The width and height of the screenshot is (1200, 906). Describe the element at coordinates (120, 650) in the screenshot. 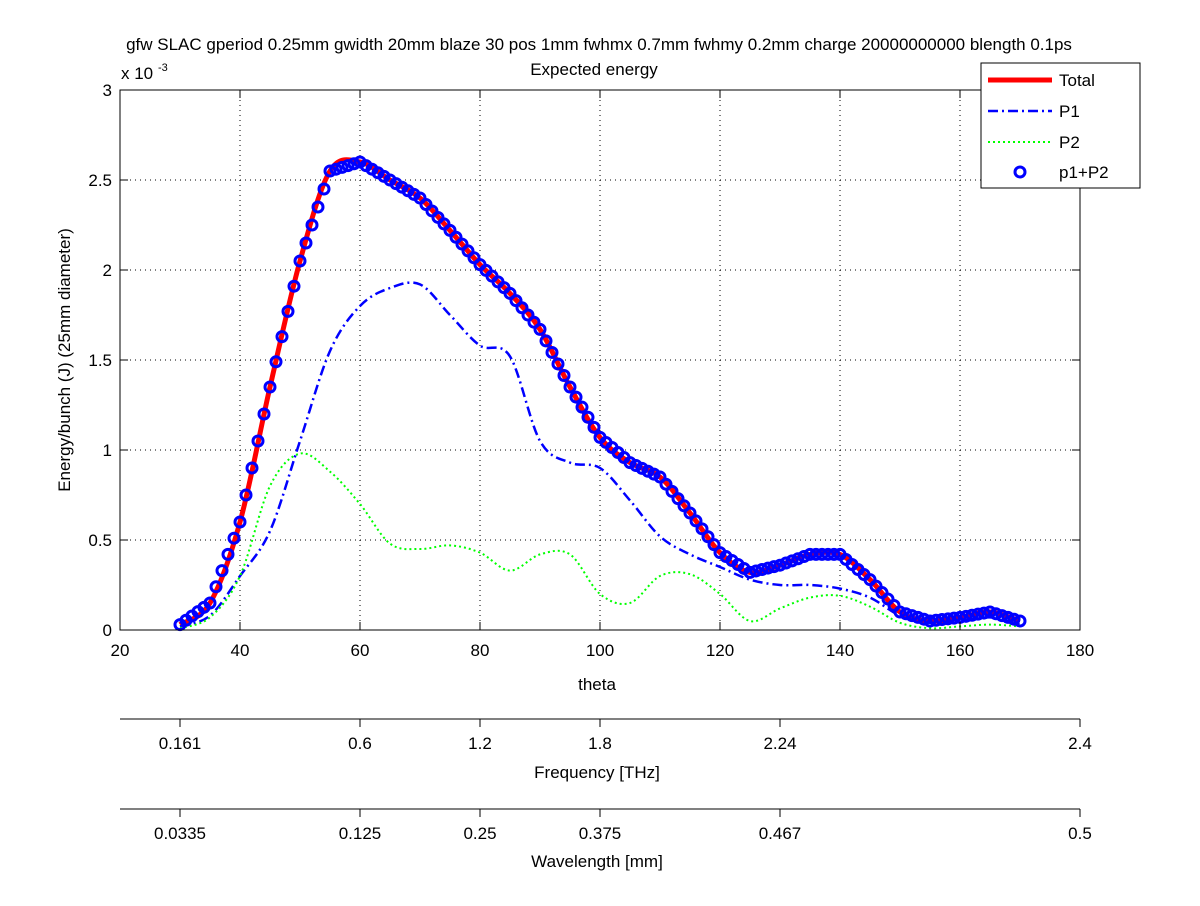

I see `x-tick-label: 20` at that location.